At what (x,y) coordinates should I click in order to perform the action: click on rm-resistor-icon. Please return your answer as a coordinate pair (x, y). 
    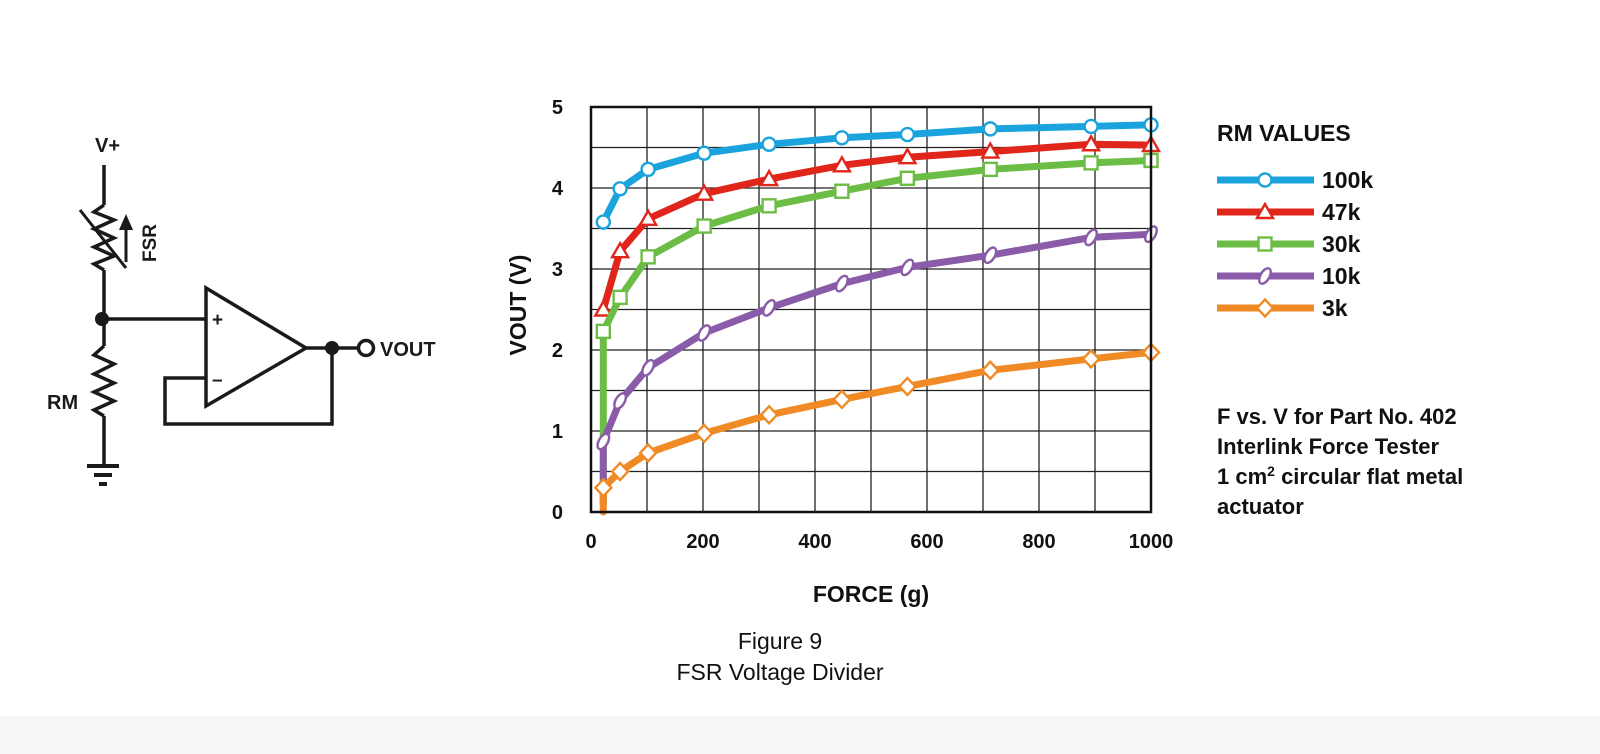
    Looking at the image, I should click on (104, 381).